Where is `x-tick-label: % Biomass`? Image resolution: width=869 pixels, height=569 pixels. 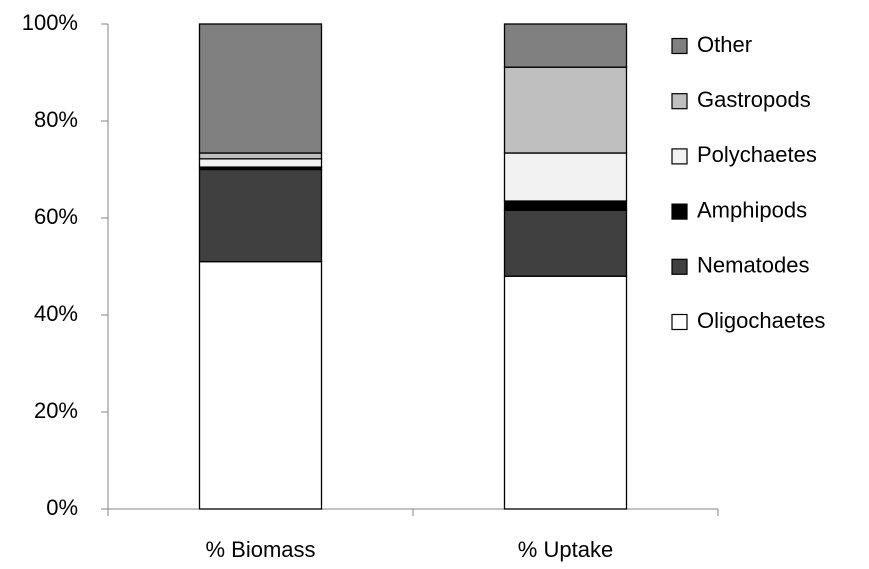
x-tick-label: % Biomass is located at coordinates (260, 549).